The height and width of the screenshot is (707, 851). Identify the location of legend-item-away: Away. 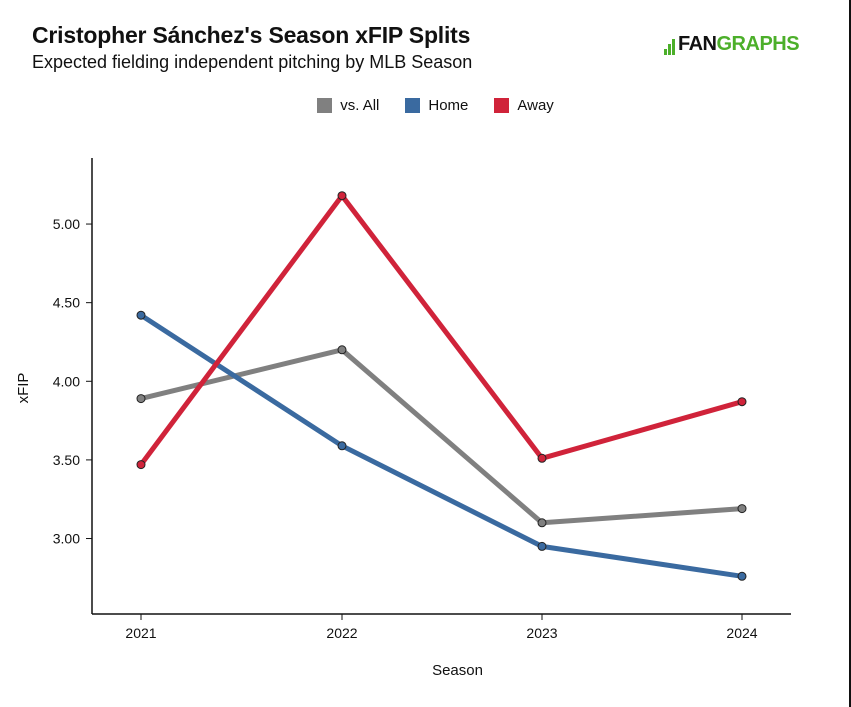
(524, 105).